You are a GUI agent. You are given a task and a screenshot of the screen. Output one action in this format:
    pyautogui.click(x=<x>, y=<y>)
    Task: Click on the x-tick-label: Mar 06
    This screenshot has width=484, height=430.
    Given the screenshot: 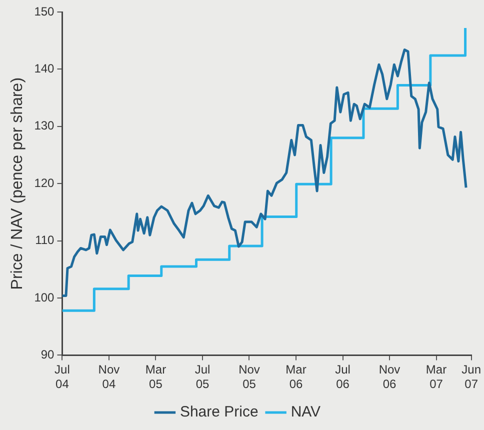 What is the action you would take?
    pyautogui.click(x=296, y=377)
    